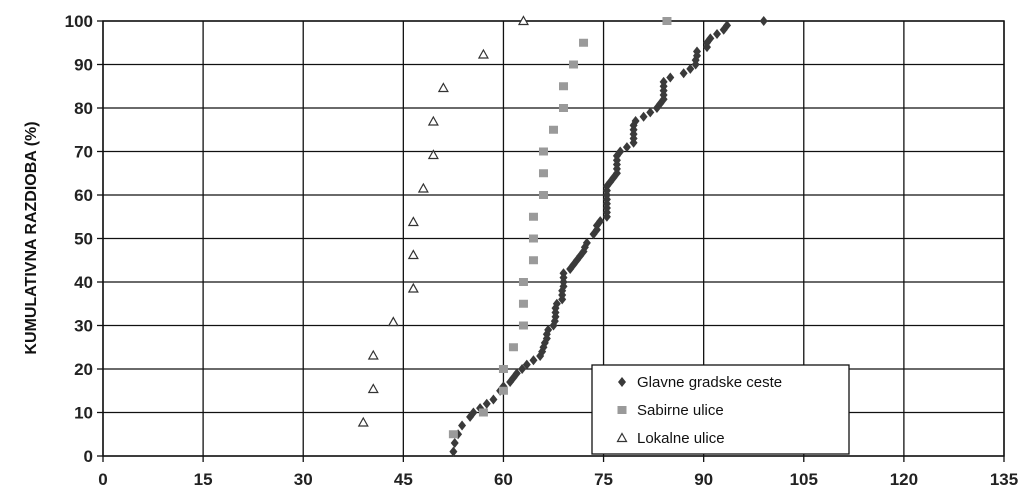  What do you see at coordinates (83, 282) in the screenshot?
I see `y-tick-label: 40` at bounding box center [83, 282].